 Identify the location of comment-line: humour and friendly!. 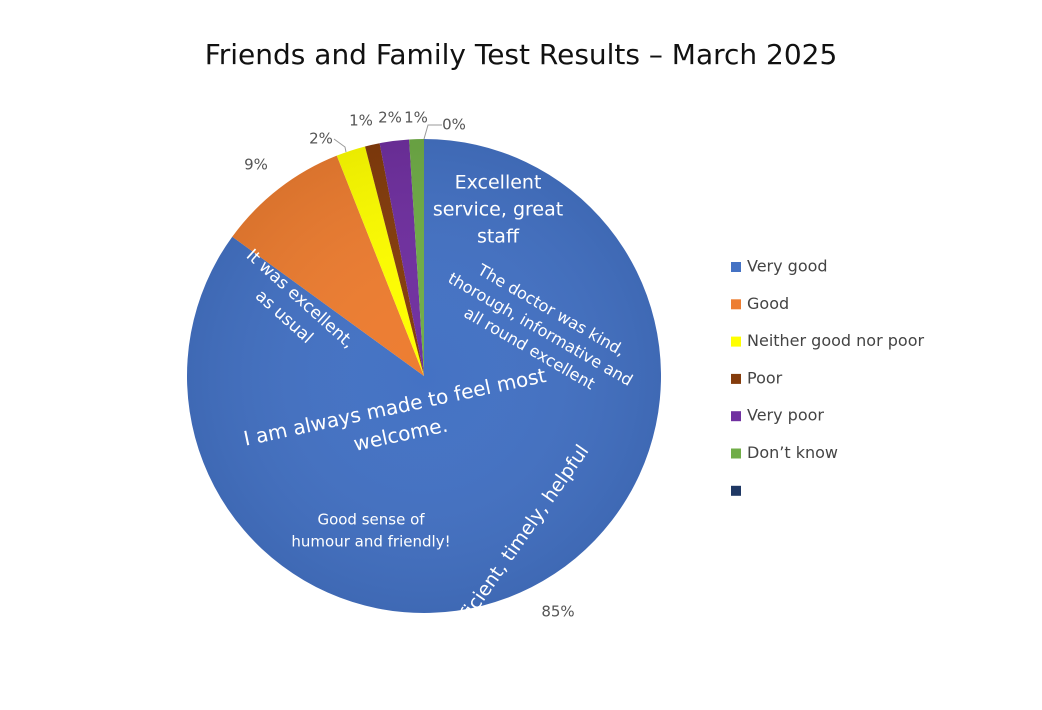
(370, 542).